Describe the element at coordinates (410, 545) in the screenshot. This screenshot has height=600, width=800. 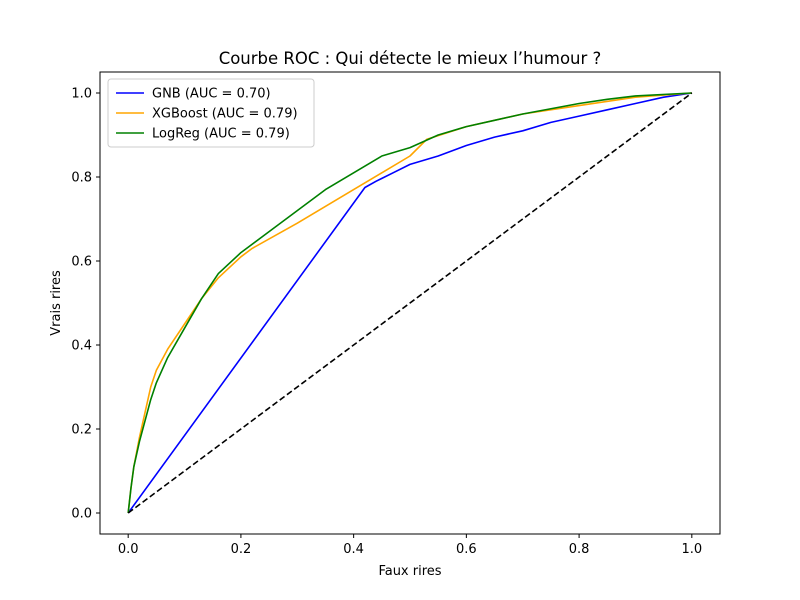
I see `x-axis-ticks: 0.0 0.2 0.4 0.6 0.8 1.0` at that location.